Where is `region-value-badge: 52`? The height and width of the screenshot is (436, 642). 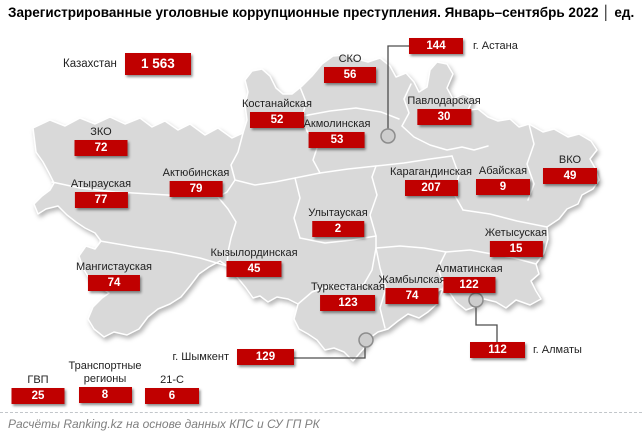
region-value-badge: 52 is located at coordinates (277, 120).